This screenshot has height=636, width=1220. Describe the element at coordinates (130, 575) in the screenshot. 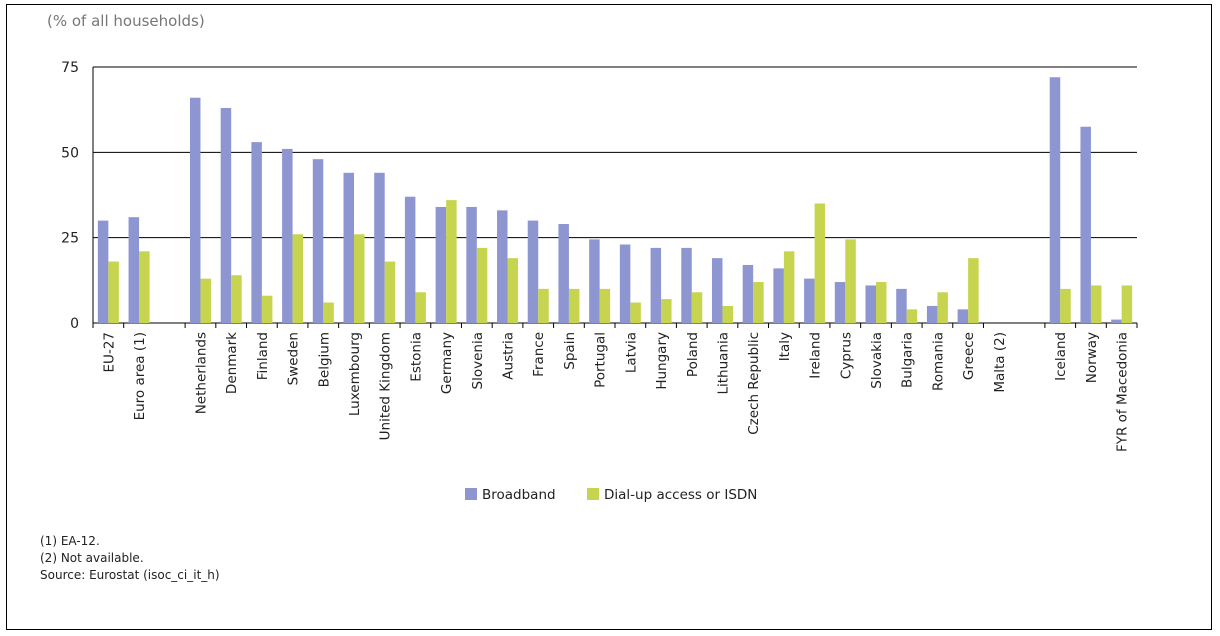

I see `source-note: Source: Eurostat (isoc_ci_it_h)` at that location.